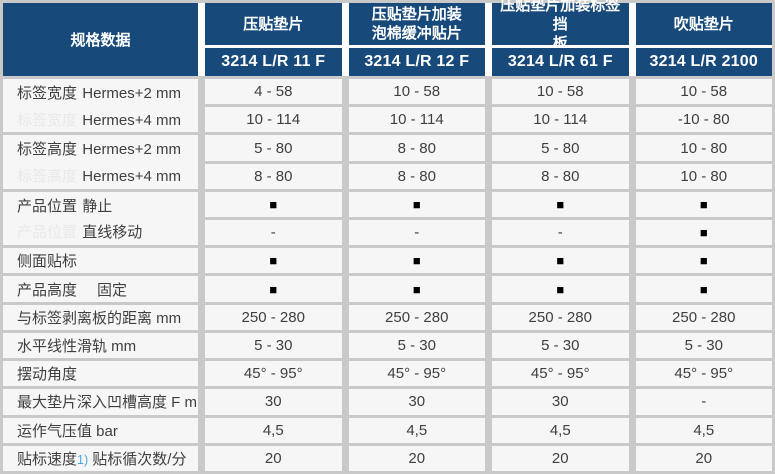  I want to click on corner-header-cell: 规格数据, so click(100, 39).